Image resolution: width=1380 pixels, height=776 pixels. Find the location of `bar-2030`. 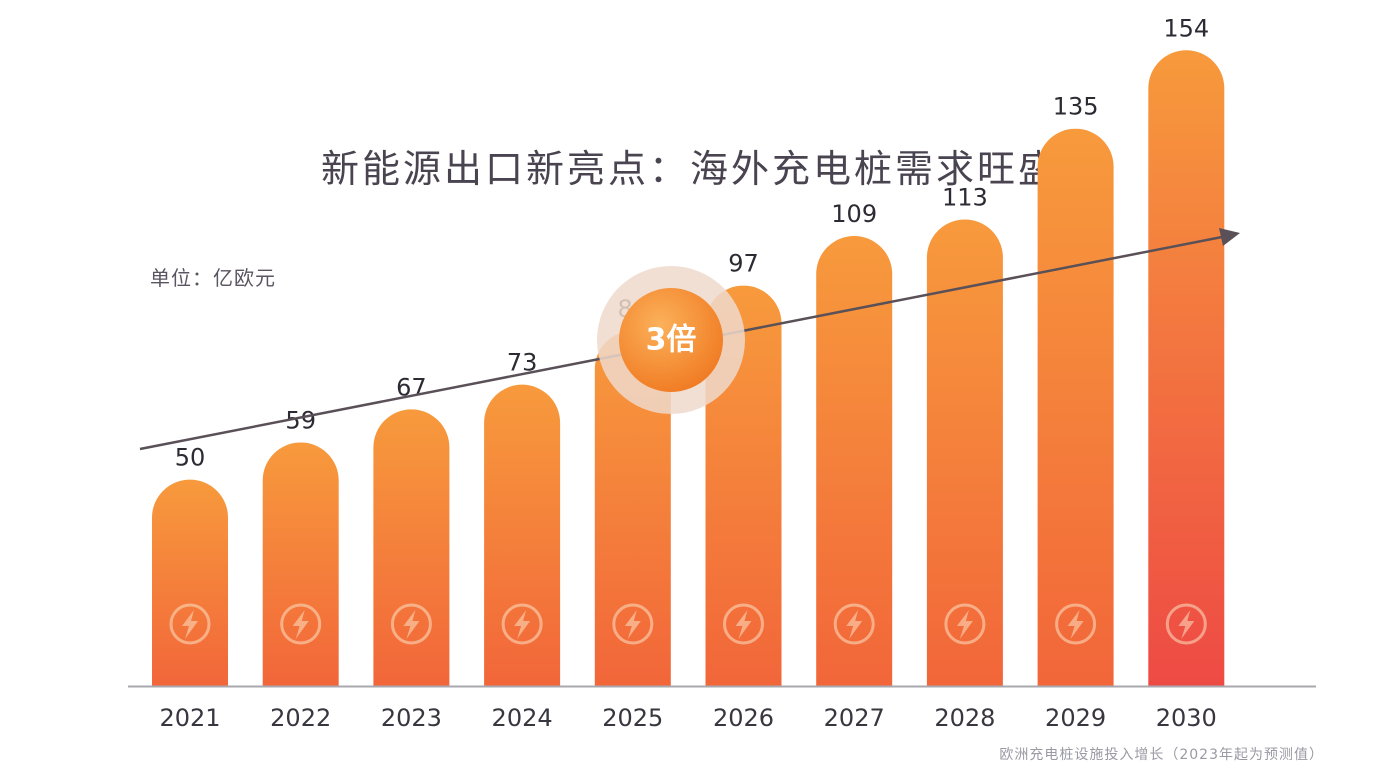

bar-2030 is located at coordinates (1186, 368).